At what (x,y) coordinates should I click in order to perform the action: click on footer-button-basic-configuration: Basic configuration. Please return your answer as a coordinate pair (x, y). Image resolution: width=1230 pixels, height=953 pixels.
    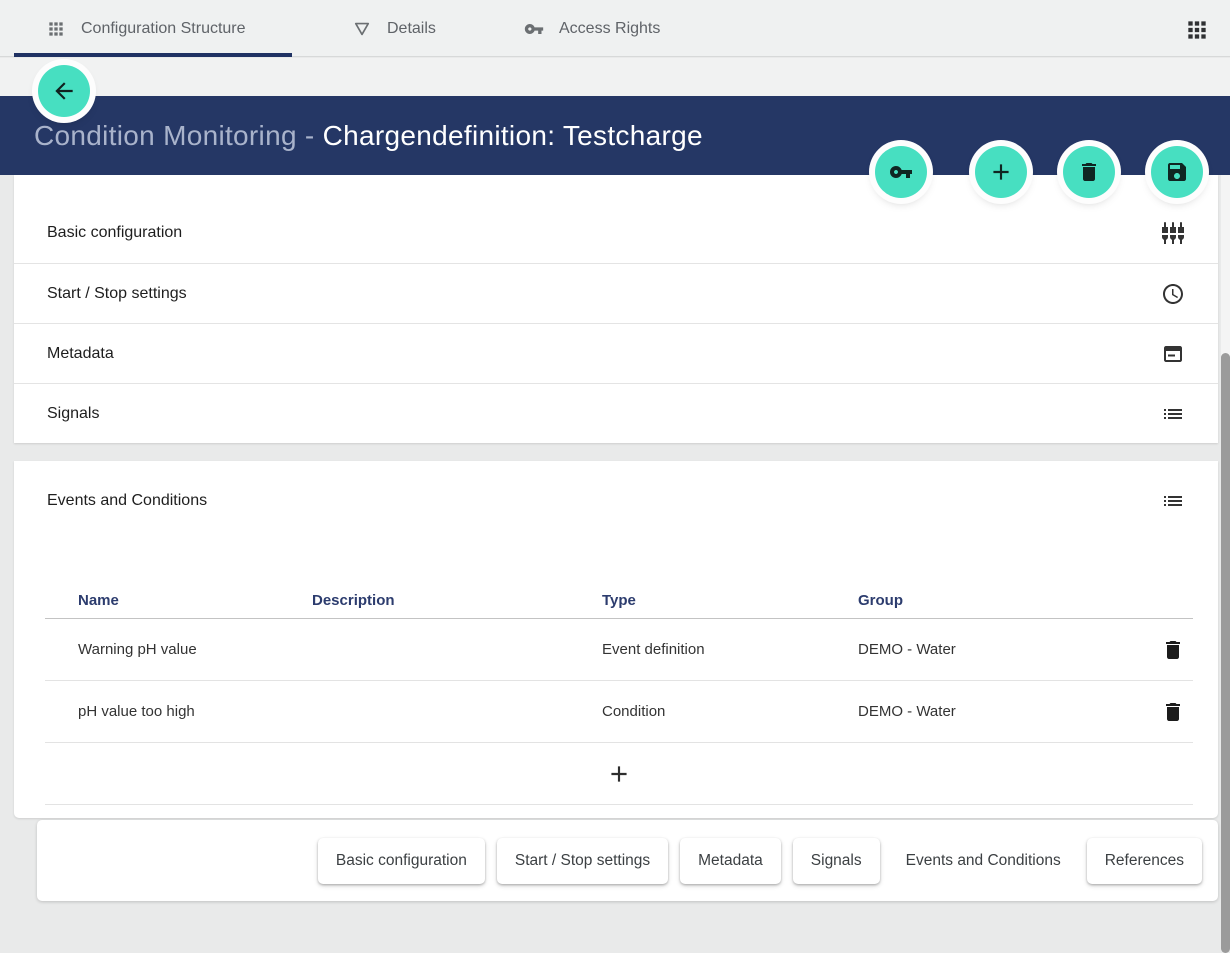
    Looking at the image, I should click on (401, 860).